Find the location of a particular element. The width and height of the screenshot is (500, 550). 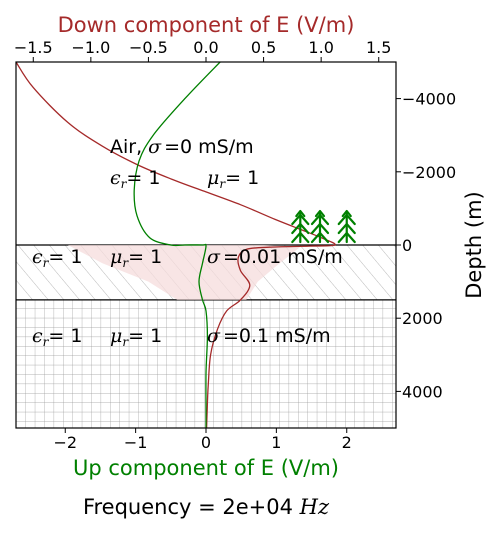

top-tick-label: 0.0 is located at coordinates (205, 47).